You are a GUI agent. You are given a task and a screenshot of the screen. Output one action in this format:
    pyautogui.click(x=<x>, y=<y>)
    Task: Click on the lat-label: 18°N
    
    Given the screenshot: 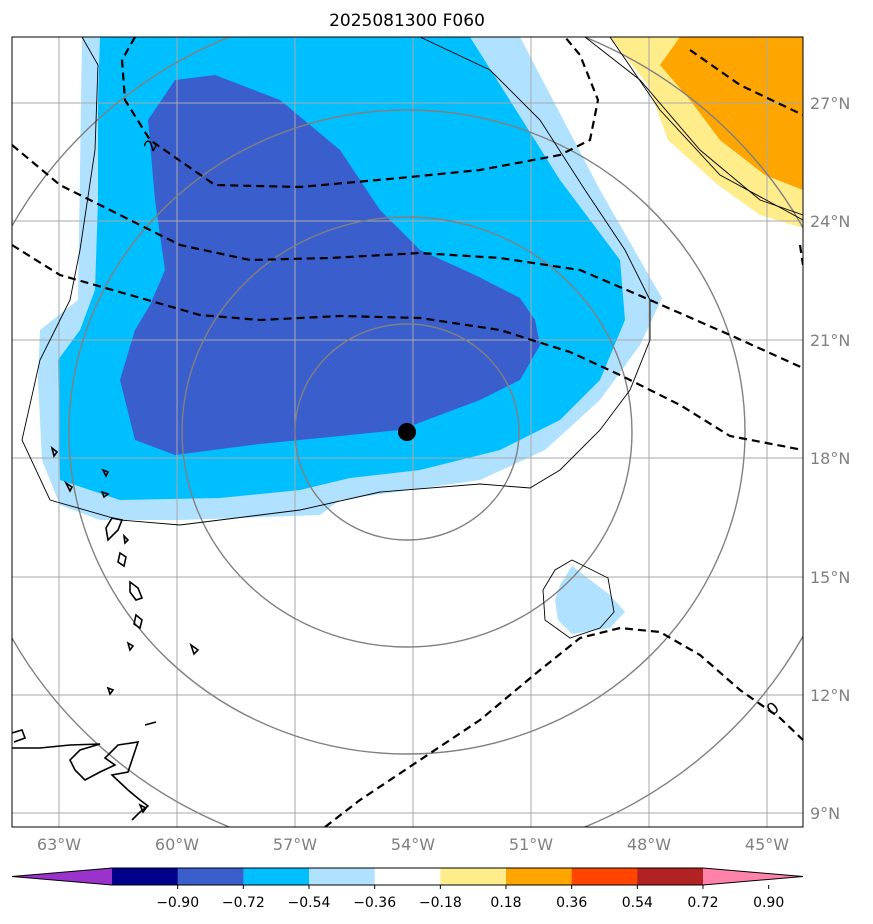 What is the action you would take?
    pyautogui.click(x=830, y=458)
    